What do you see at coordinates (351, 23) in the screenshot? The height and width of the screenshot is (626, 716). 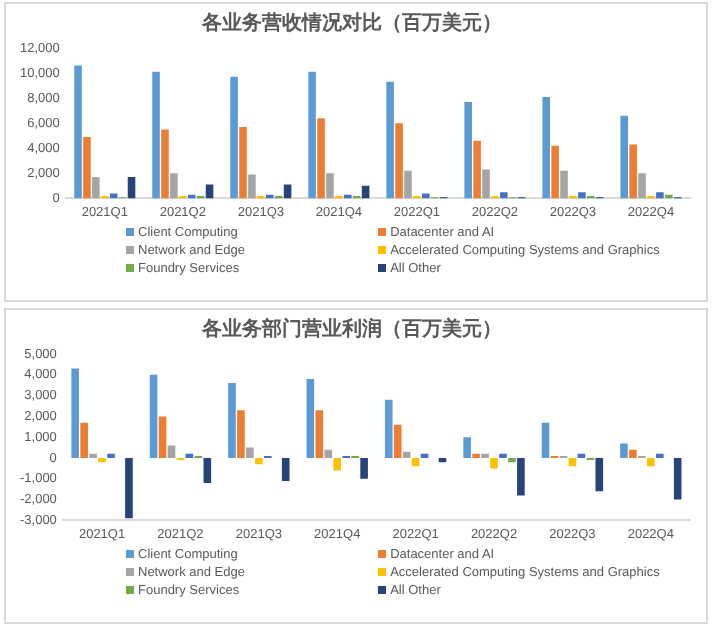 I see `chart-title: 各业务营收情况对比（百万美元）` at bounding box center [351, 23].